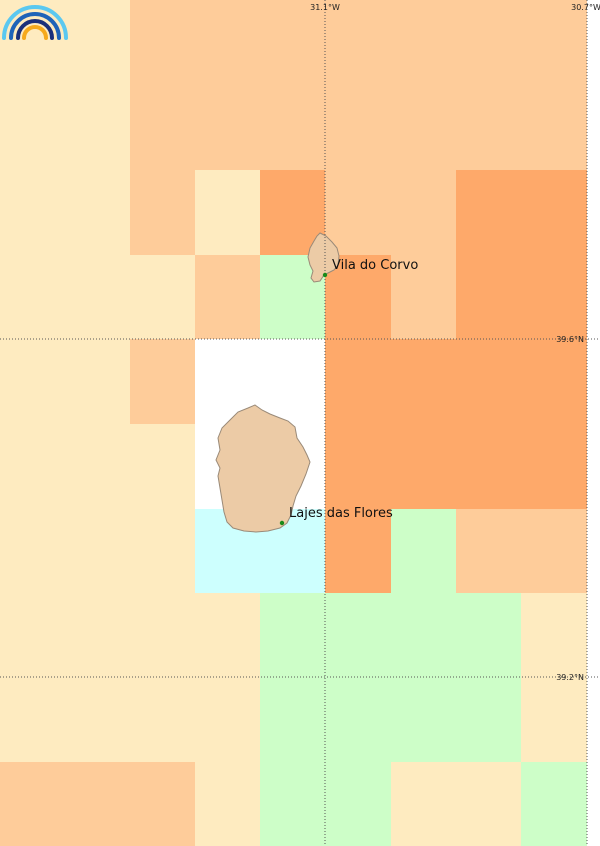 Image resolution: width=600 pixels, height=846 pixels. What do you see at coordinates (325, 275) in the screenshot?
I see `place-marker-vila-do-corvo` at bounding box center [325, 275].